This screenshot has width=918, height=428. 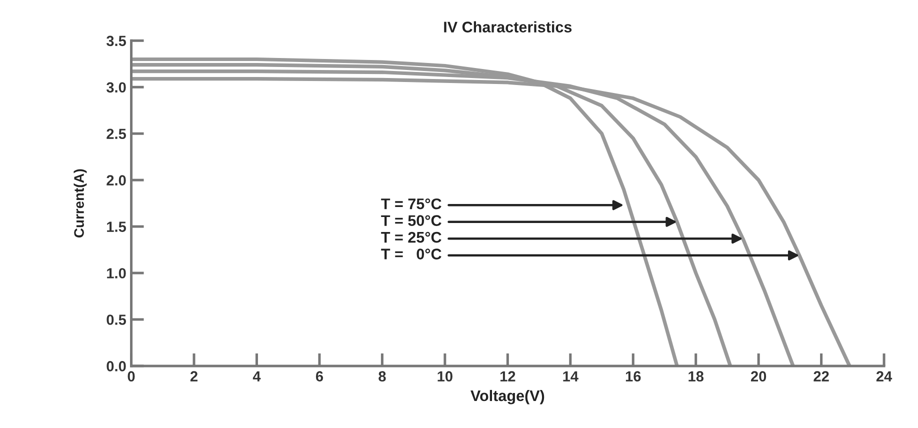 I want to click on x-tick-label: 8, so click(x=382, y=376).